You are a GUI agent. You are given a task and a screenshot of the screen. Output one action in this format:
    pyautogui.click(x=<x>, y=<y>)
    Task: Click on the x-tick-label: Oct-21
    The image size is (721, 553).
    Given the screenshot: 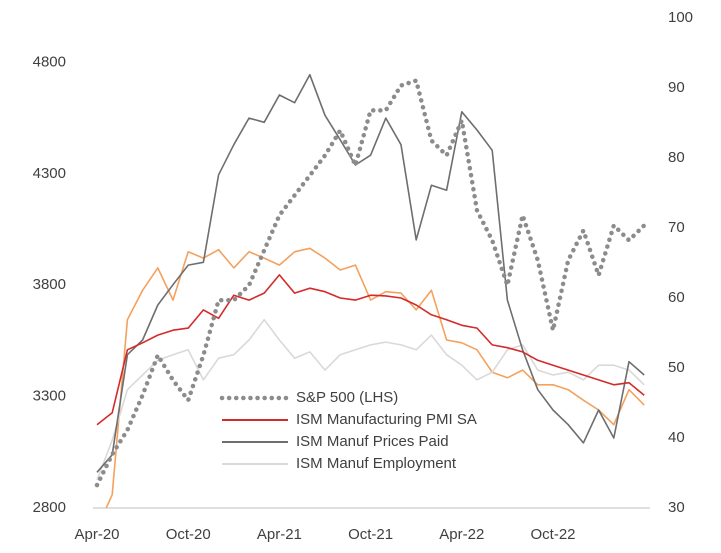 What is the action you would take?
    pyautogui.click(x=370, y=534)
    